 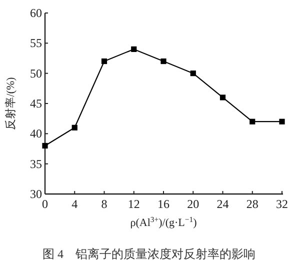 I want to click on ytick: 50, so click(x=36, y=73).